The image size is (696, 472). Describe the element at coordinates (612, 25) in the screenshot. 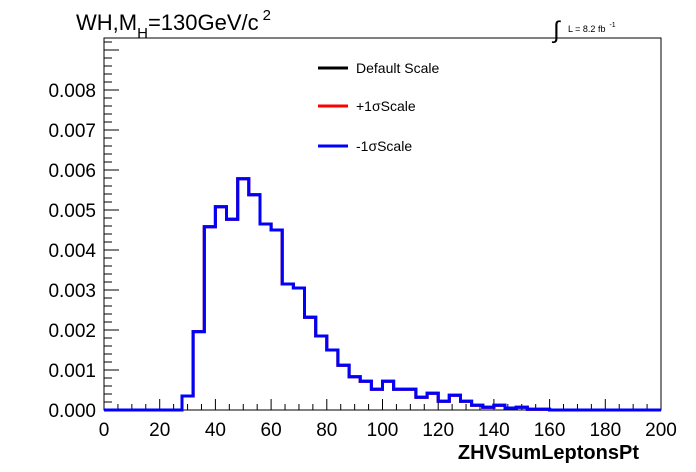

I see `lumi-superscript: -1` at that location.